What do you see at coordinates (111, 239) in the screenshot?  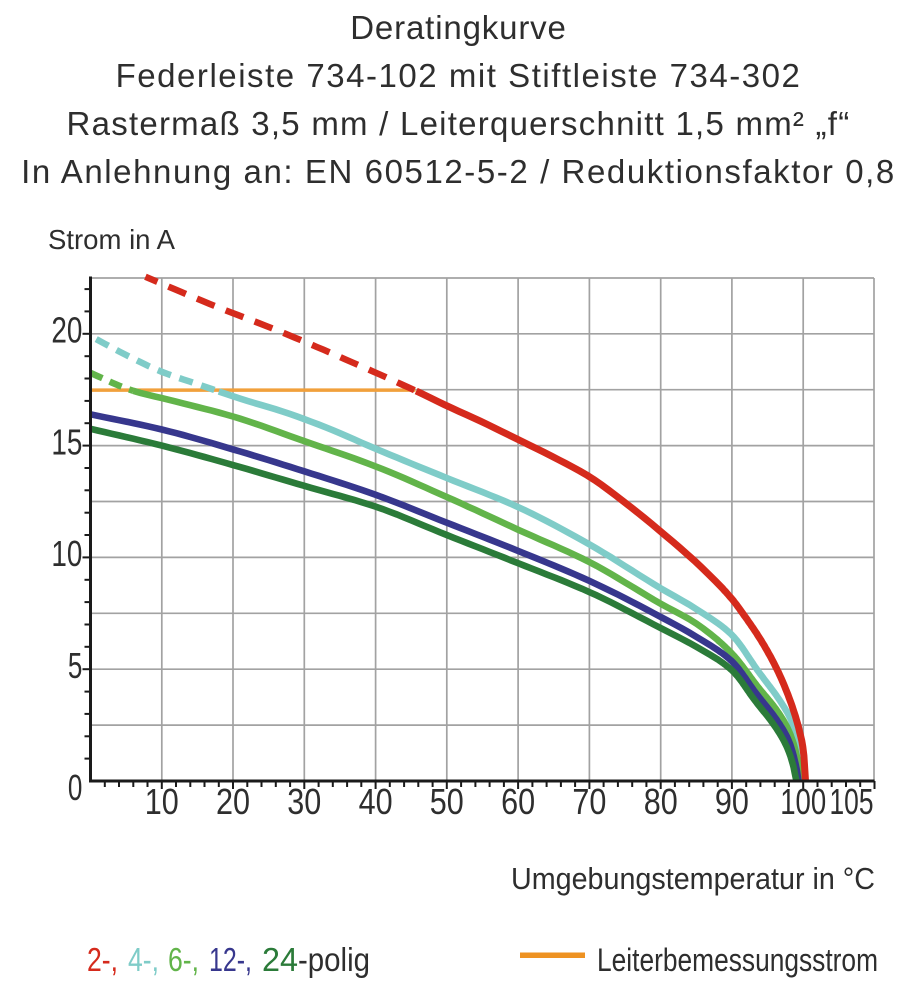 I see `svg-text: Strom in A` at bounding box center [111, 239].